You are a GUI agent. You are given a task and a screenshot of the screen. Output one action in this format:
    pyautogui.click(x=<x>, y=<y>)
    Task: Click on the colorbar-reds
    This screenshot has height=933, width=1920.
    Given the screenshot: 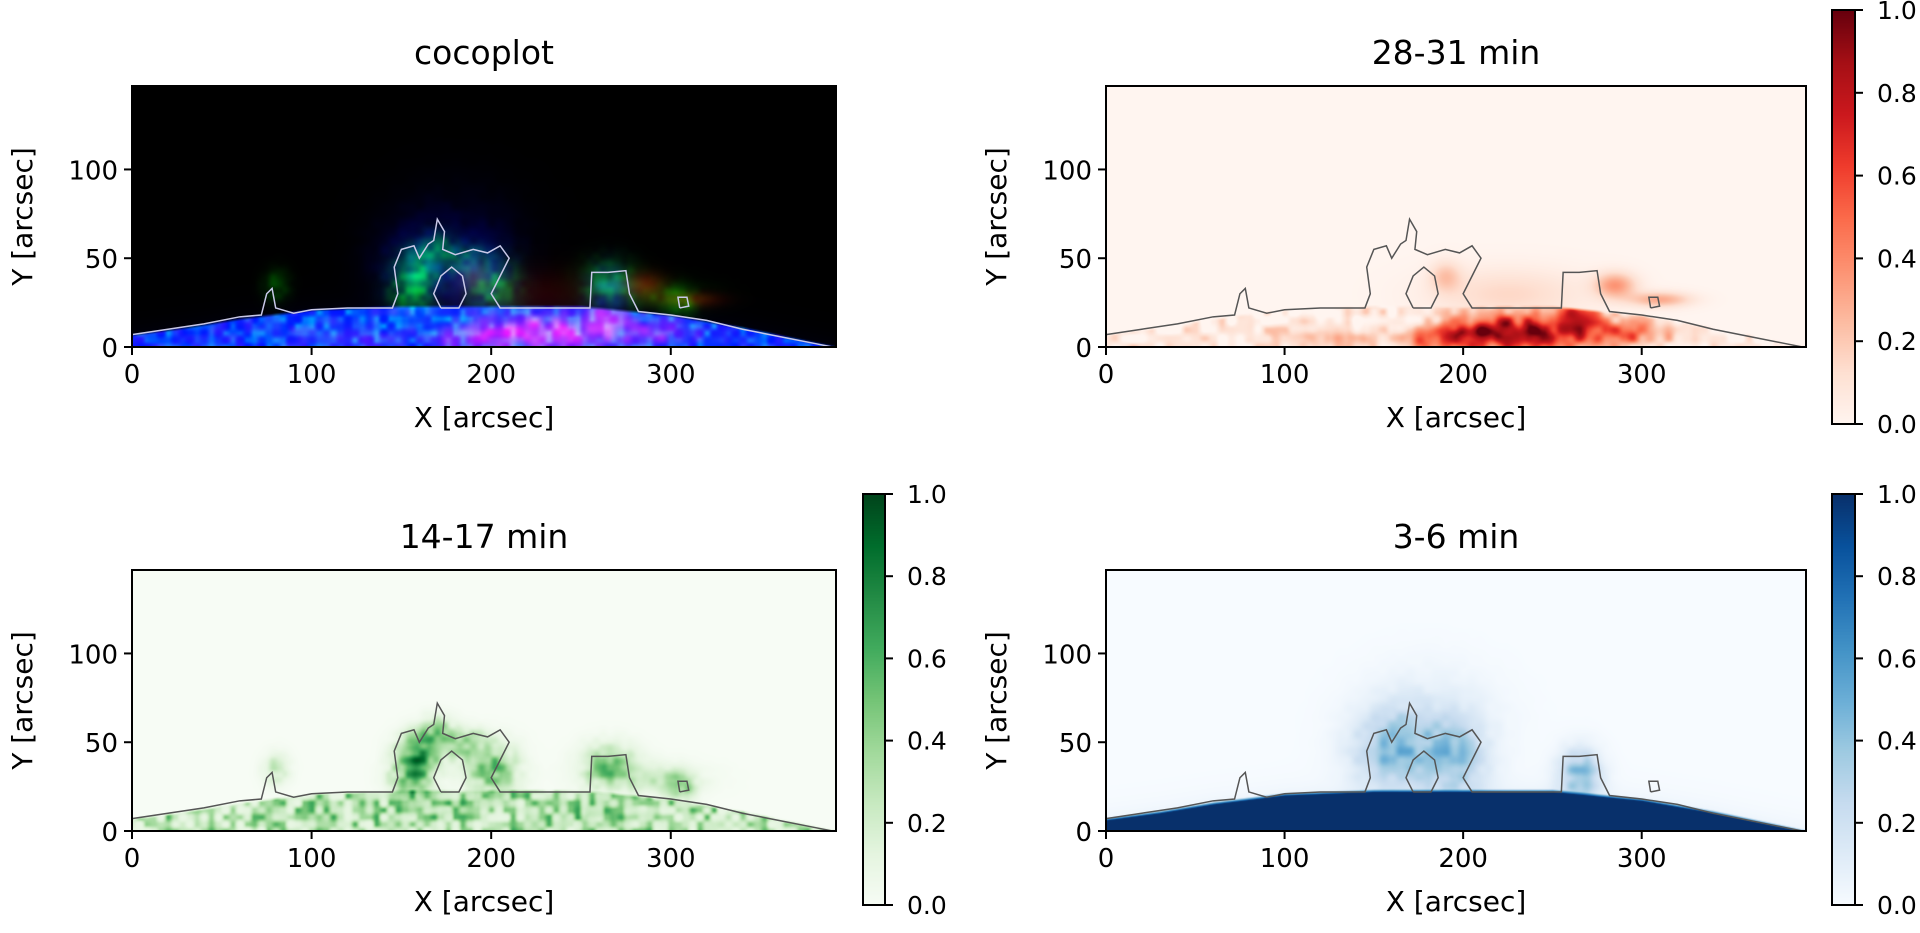 What is the action you would take?
    pyautogui.click(x=1843, y=217)
    